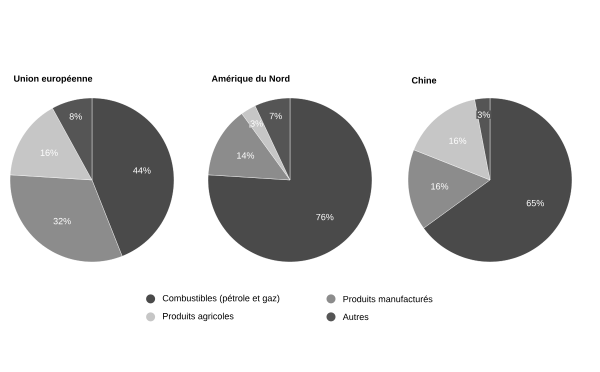  What do you see at coordinates (245, 155) in the screenshot?
I see `data-label: 14%` at bounding box center [245, 155].